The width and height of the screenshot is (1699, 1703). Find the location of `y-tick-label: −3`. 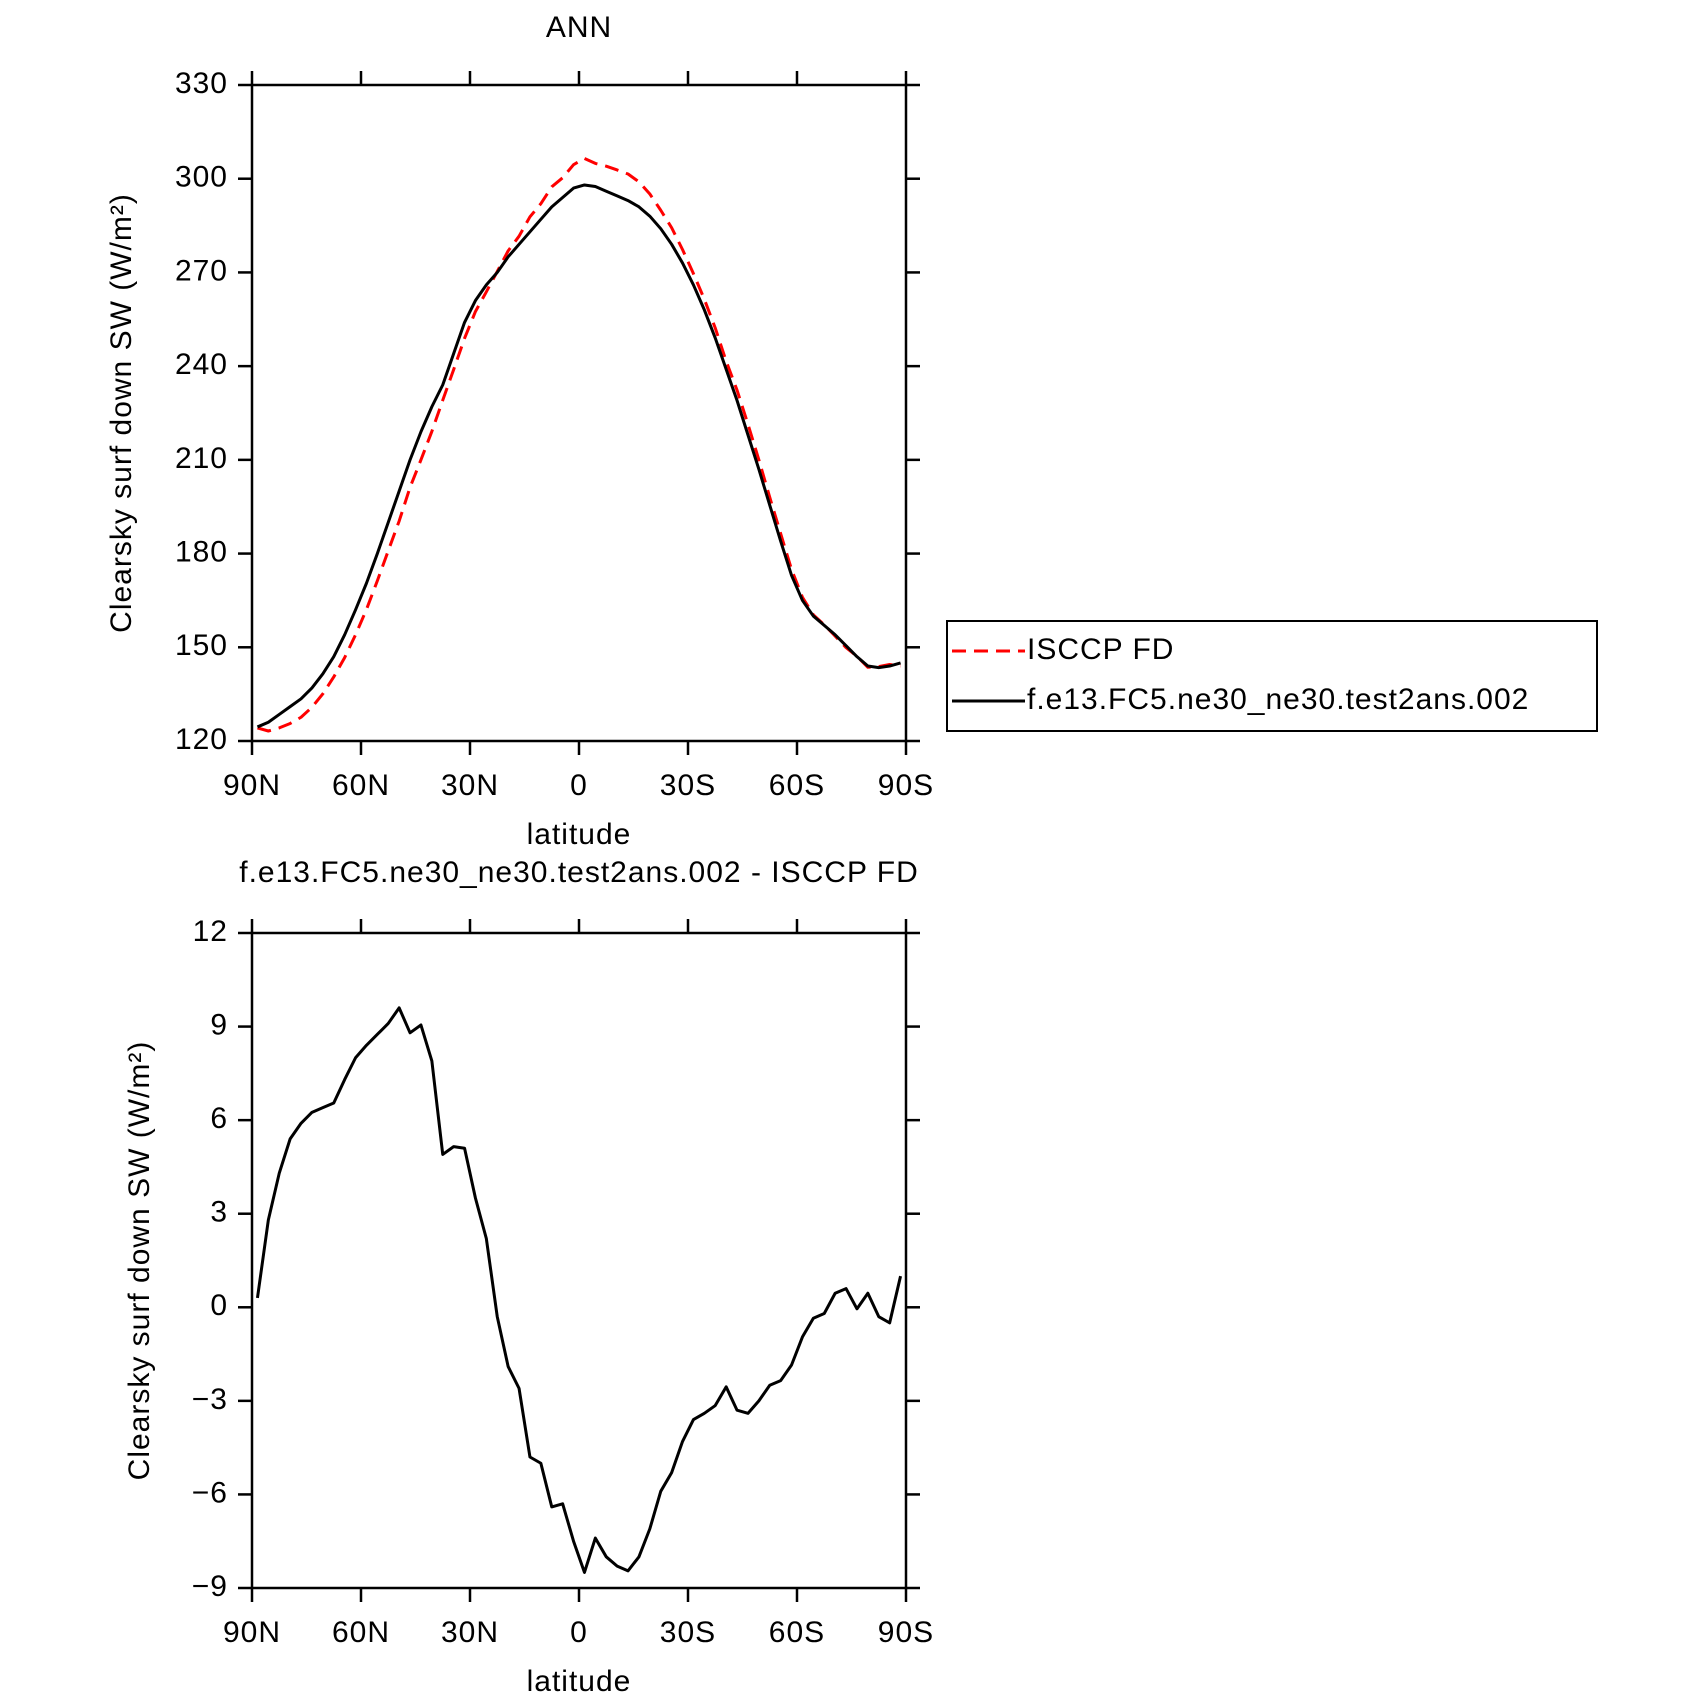

y-tick-label: −3 is located at coordinates (210, 1399).